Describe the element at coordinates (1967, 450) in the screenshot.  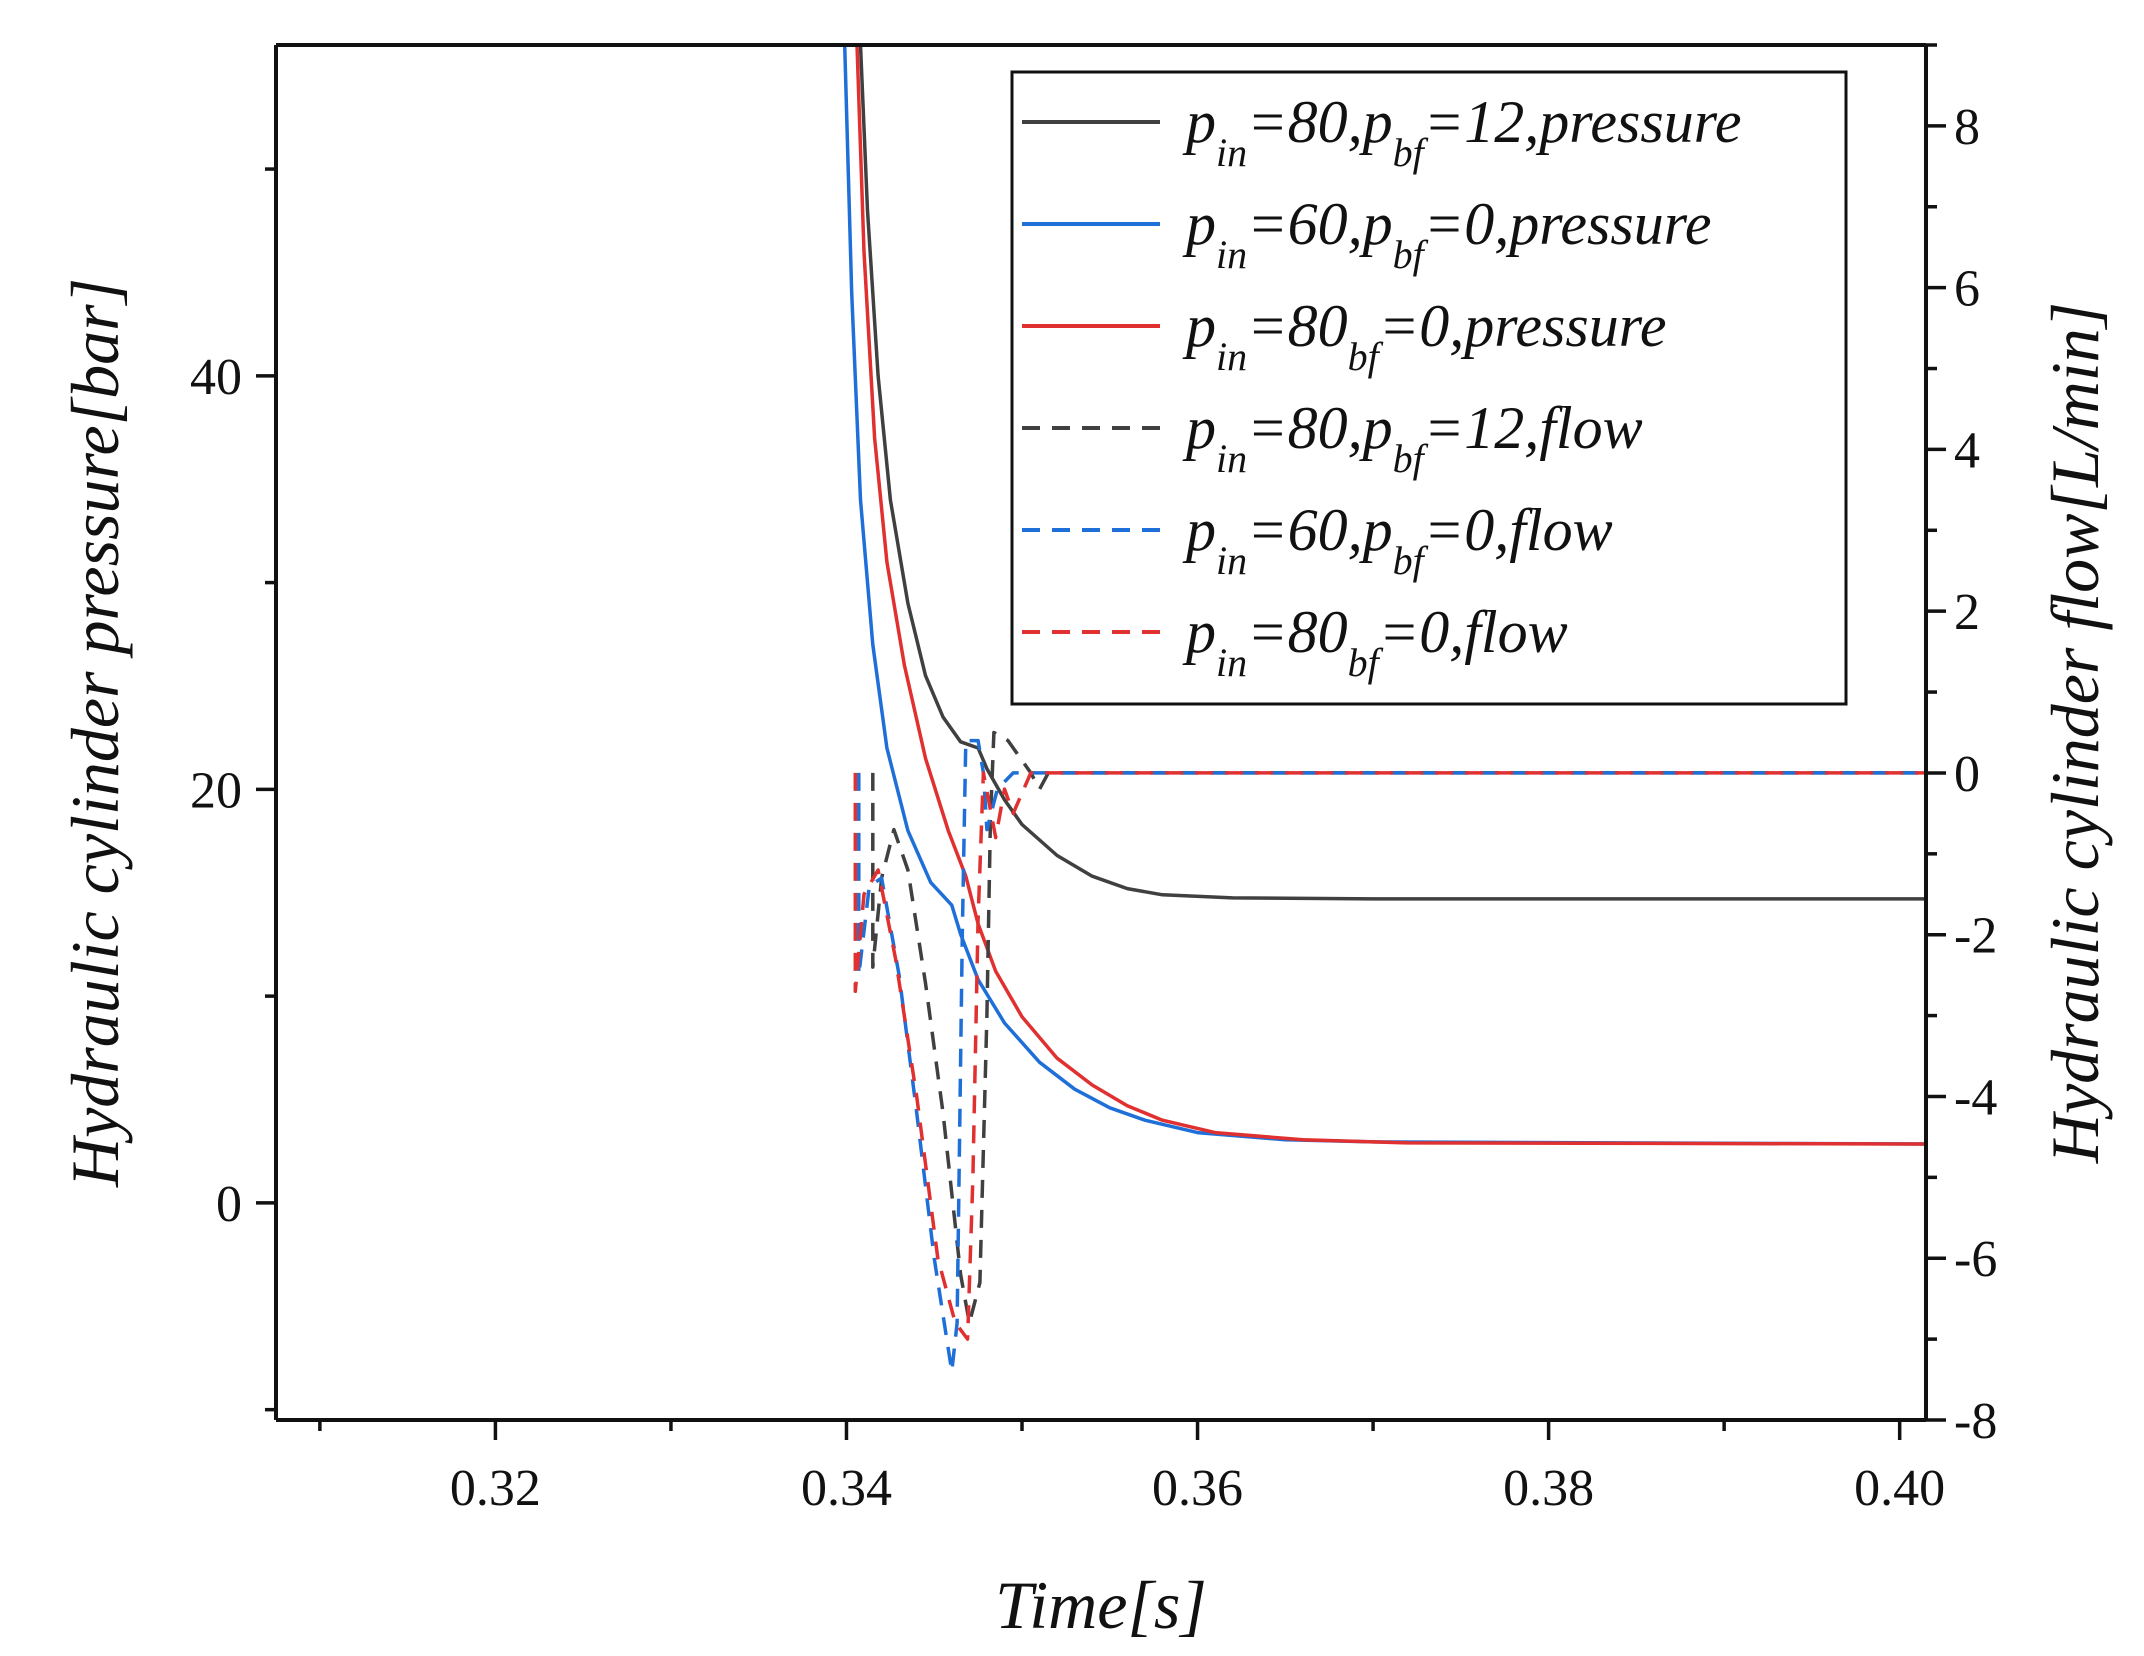
I see `right-y-tick-label: 4` at that location.